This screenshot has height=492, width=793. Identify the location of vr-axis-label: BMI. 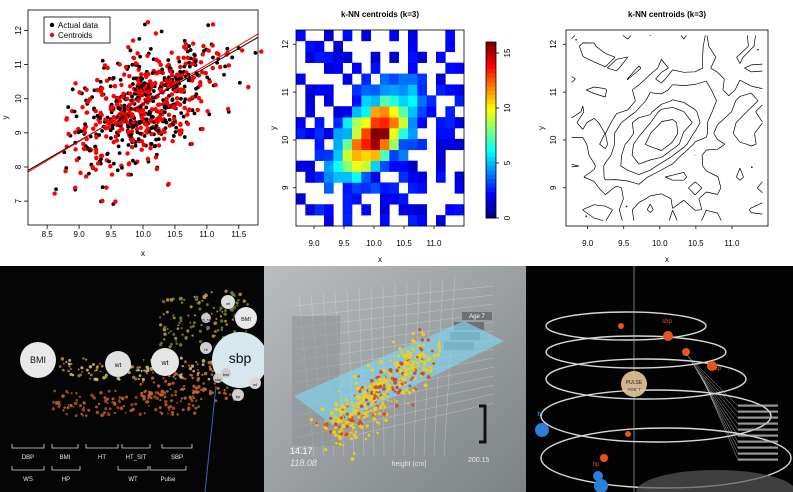
(65, 458).